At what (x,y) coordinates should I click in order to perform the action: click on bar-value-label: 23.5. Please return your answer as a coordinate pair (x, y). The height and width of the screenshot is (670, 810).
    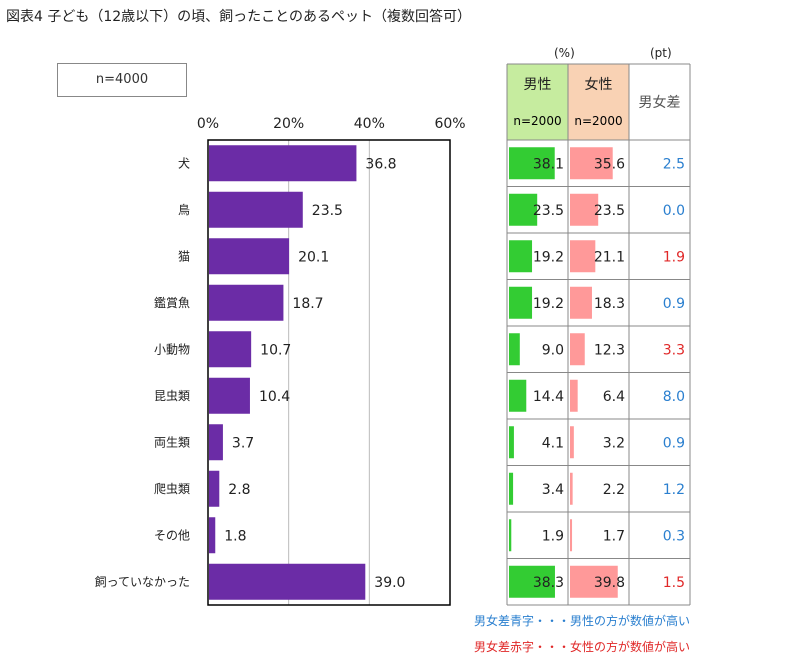
    Looking at the image, I should click on (327, 211).